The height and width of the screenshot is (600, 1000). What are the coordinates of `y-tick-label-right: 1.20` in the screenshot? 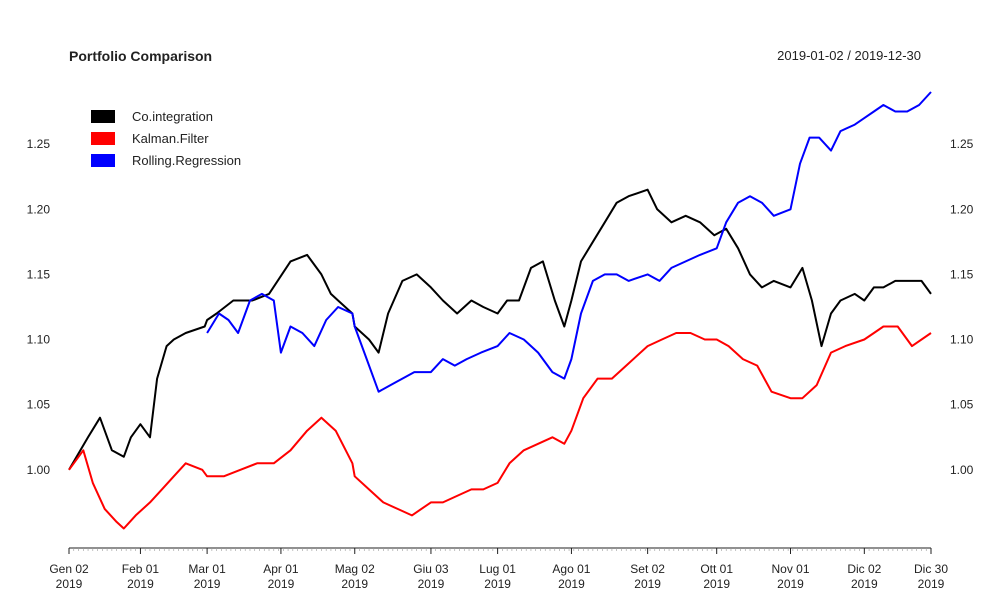 It's located at (962, 209).